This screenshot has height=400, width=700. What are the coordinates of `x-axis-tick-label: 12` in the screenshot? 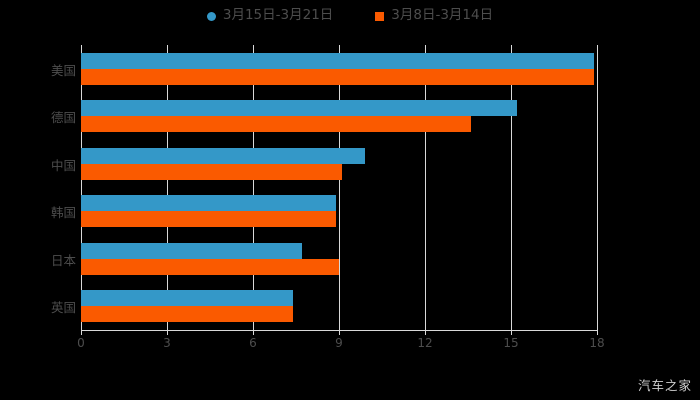 It's located at (425, 343).